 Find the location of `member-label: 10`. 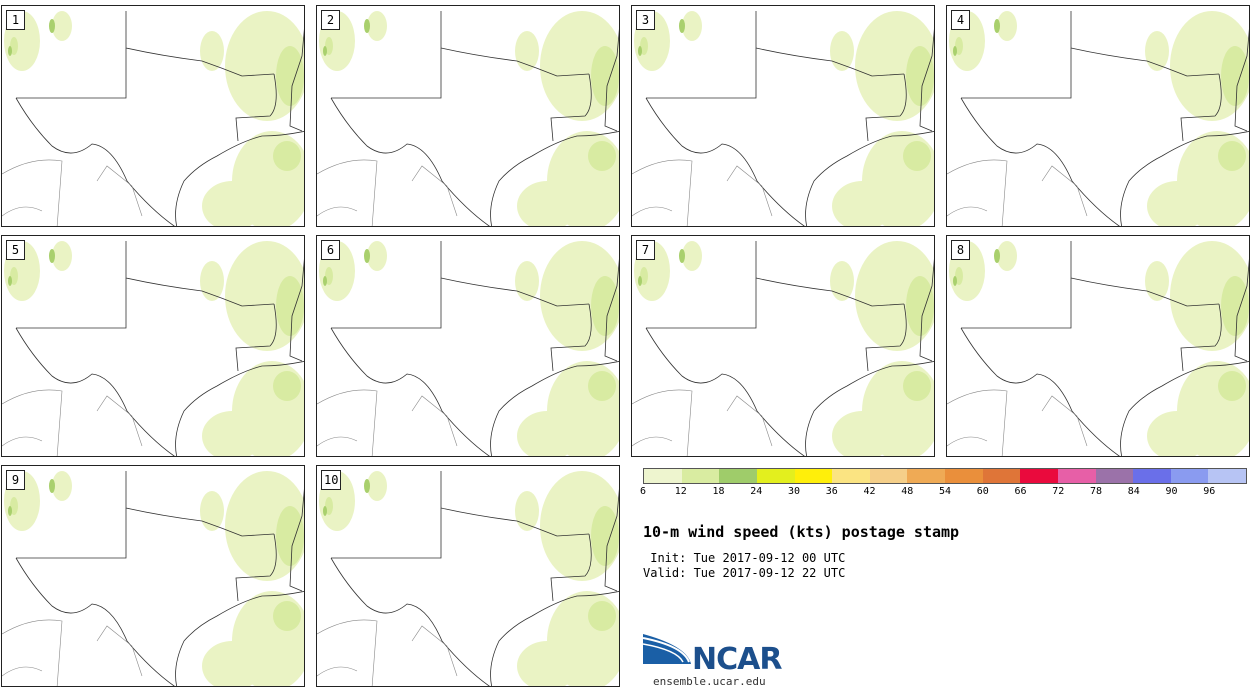

member-label: 10 is located at coordinates (331, 480).